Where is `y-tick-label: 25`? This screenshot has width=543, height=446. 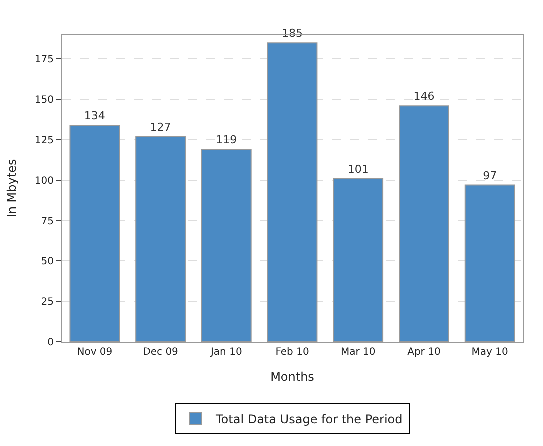
y-tick-label: 25 is located at coordinates (47, 302).